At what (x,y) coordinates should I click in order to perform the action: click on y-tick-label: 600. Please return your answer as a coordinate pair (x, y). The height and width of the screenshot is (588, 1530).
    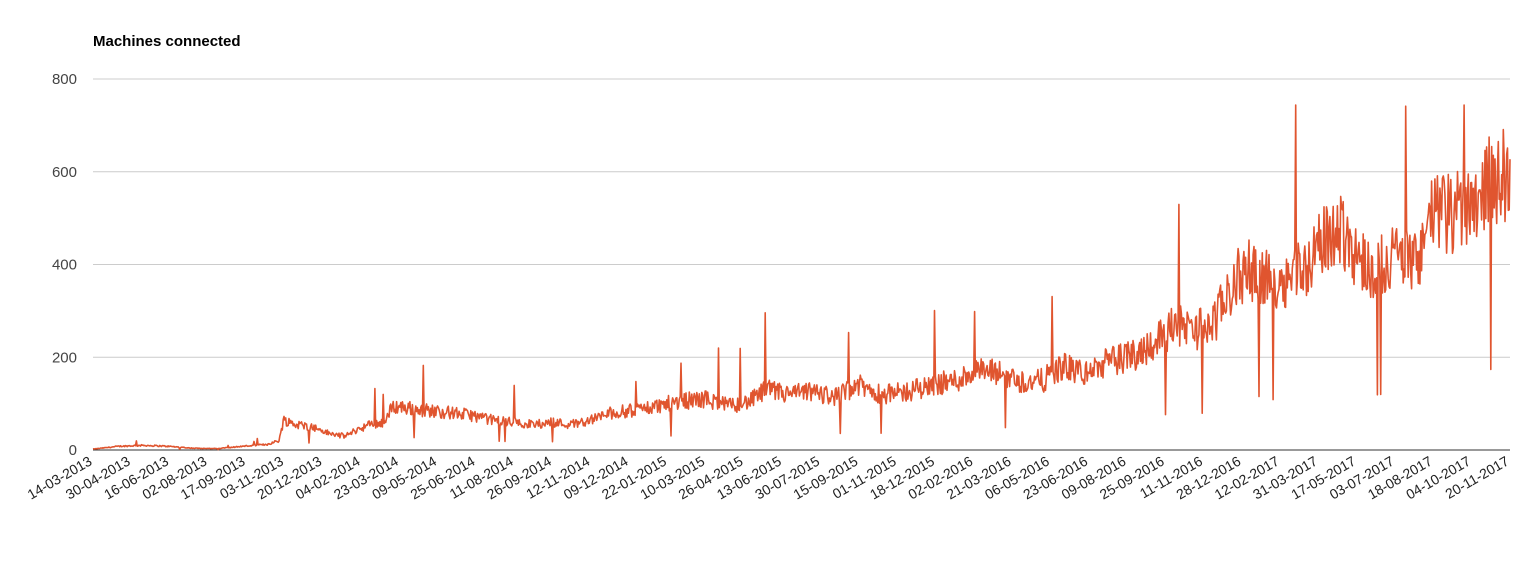
    Looking at the image, I should click on (64, 172).